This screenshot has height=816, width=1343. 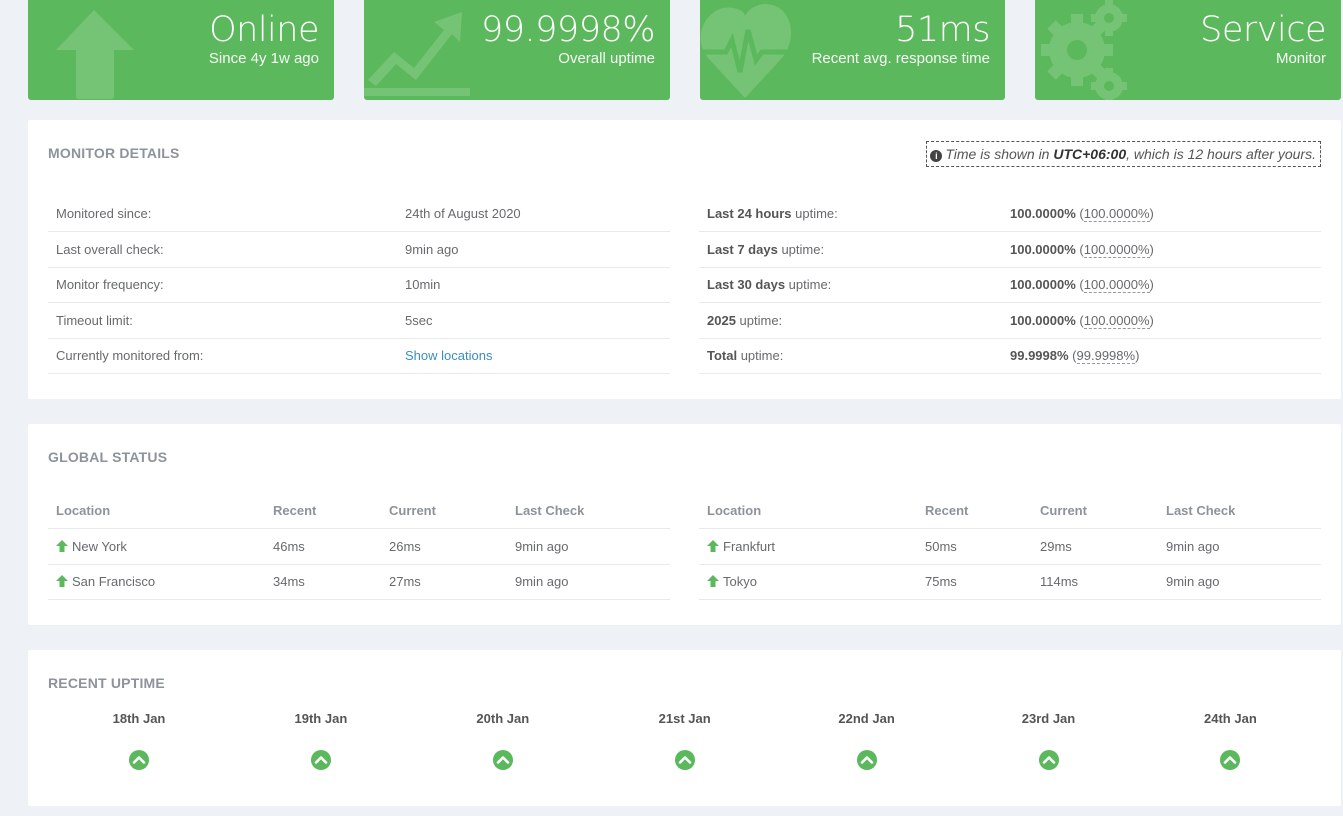 I want to click on monitor-type-value: Service, so click(x=1263, y=30).